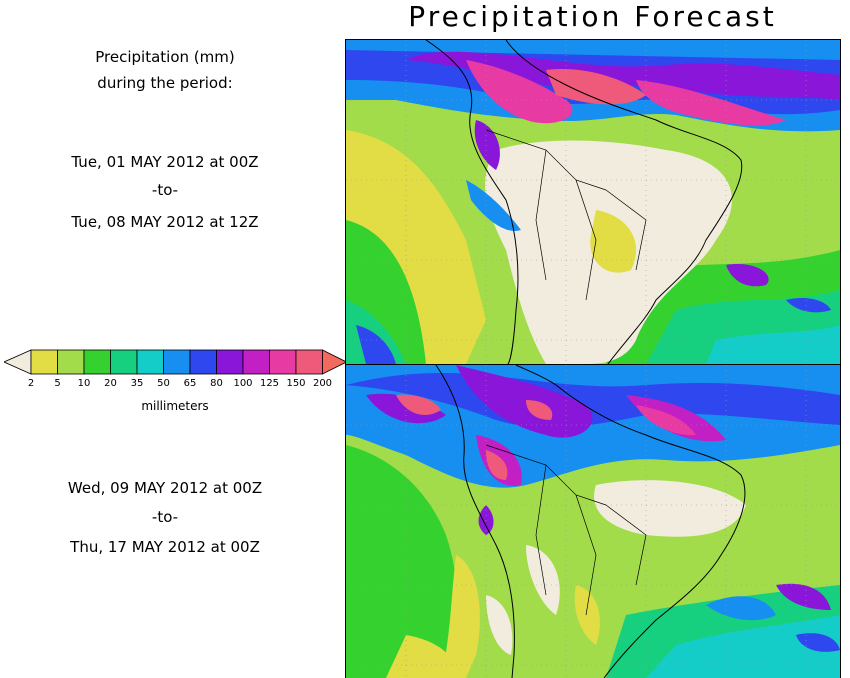 The width and height of the screenshot is (850, 678). I want to click on colorbar: 2 5 10 20 35 50 65 80 100 125 150 200 millimeters, so click(175, 382).